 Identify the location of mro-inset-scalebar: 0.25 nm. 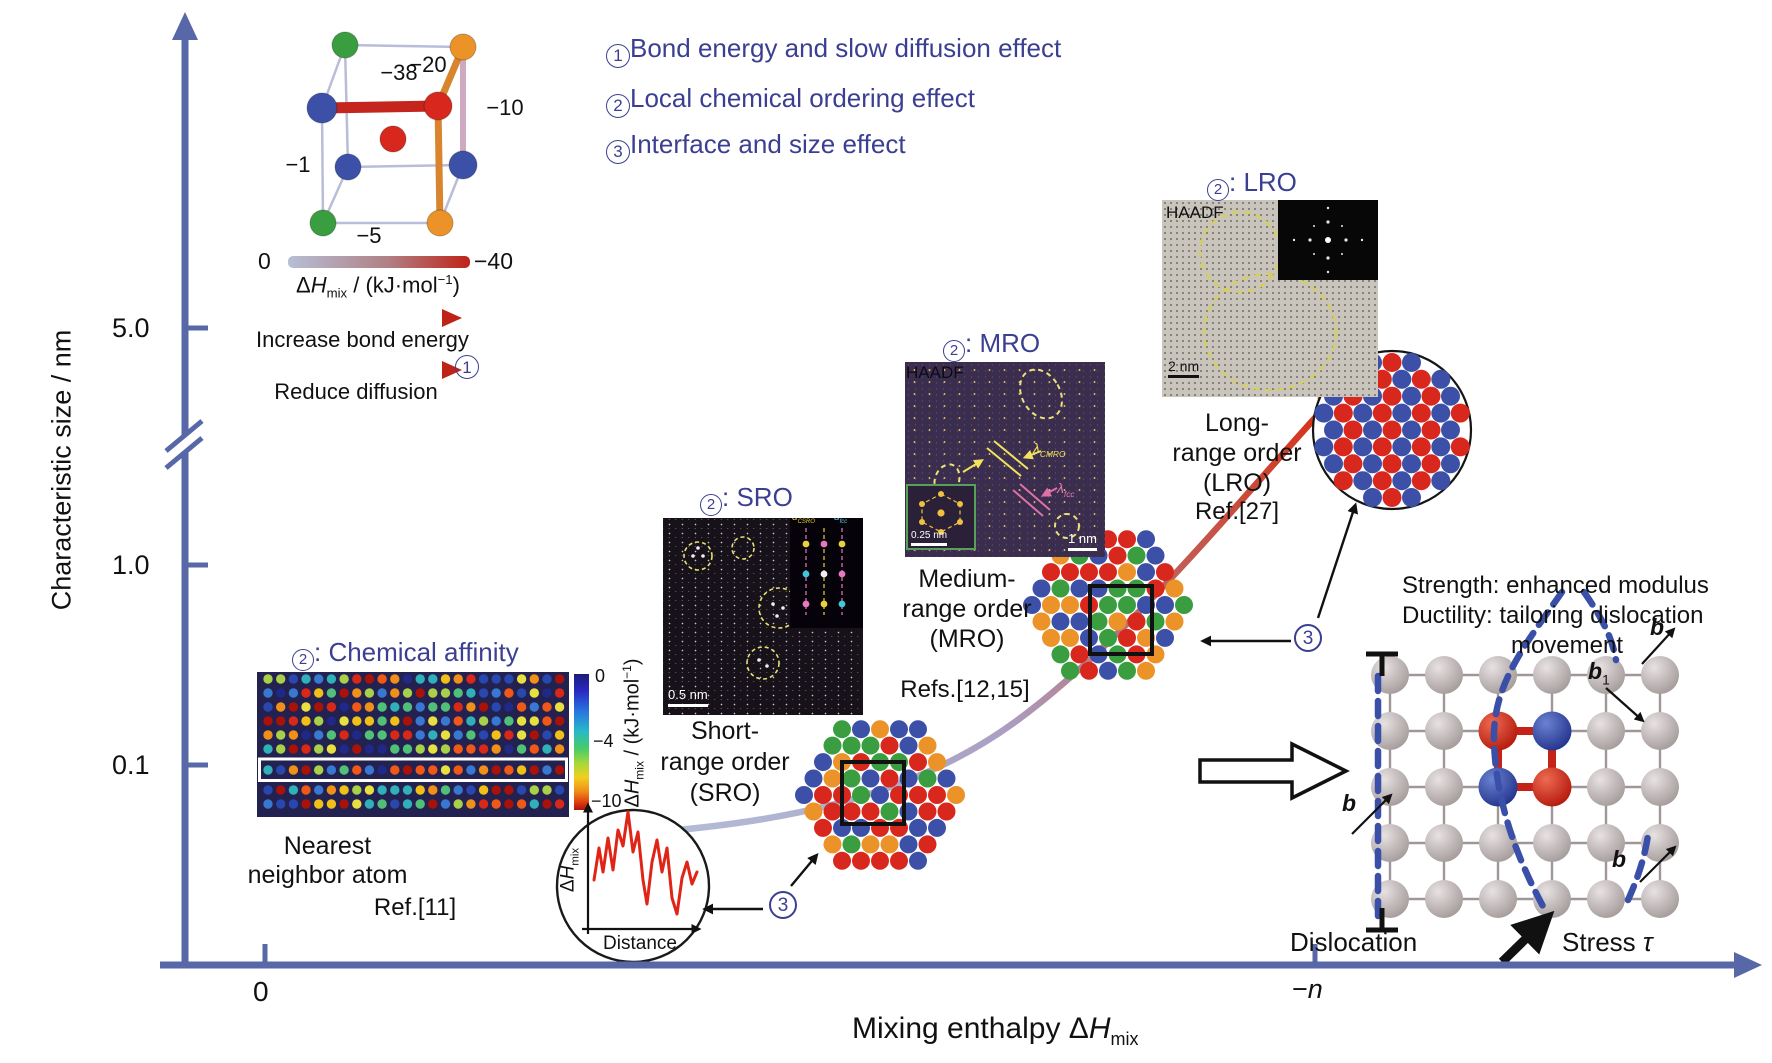
(929, 538).